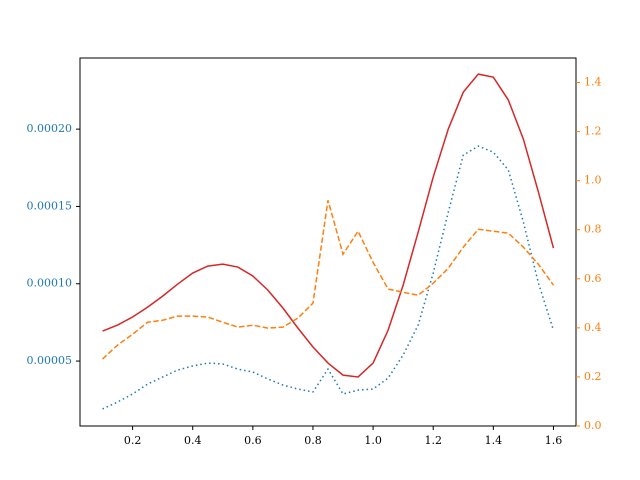 The image size is (640, 480). What do you see at coordinates (253, 440) in the screenshot?
I see `x-tick-label: 0.6` at bounding box center [253, 440].